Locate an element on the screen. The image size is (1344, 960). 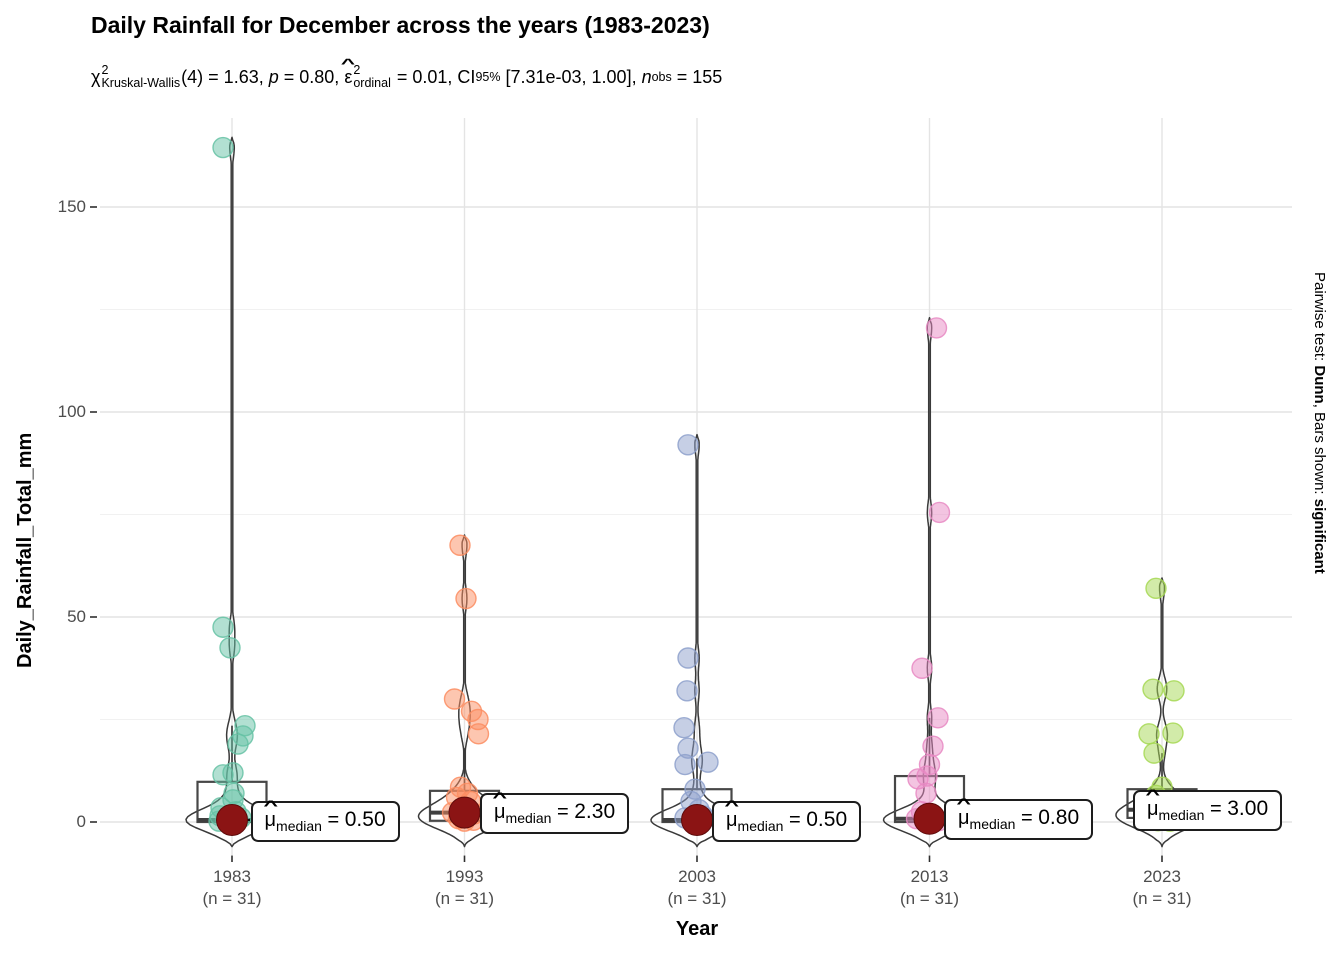
median-point-2013 is located at coordinates (929, 818).